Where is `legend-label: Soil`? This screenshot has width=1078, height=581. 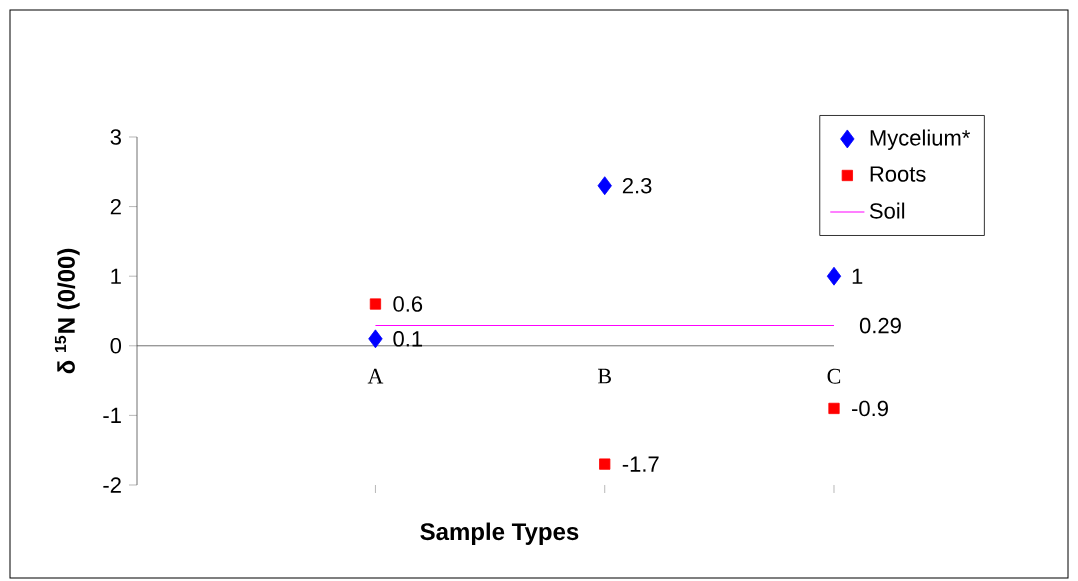 legend-label: Soil is located at coordinates (887, 210).